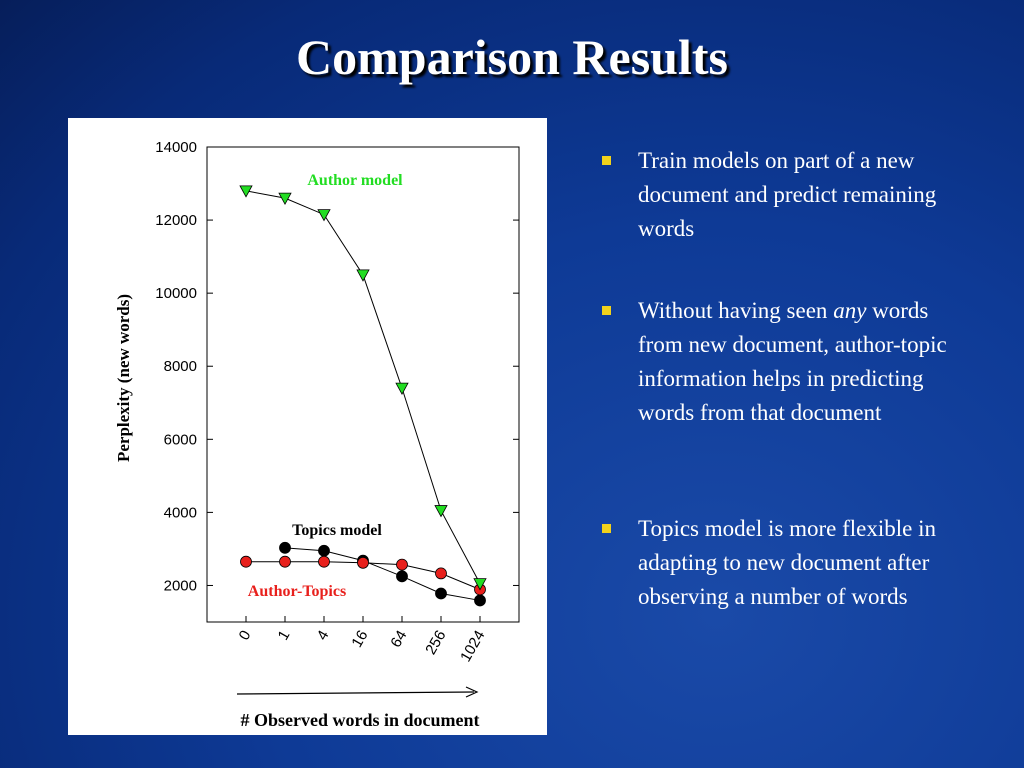  What do you see at coordinates (512, 57) in the screenshot?
I see `slide-title: Comparison Results` at bounding box center [512, 57].